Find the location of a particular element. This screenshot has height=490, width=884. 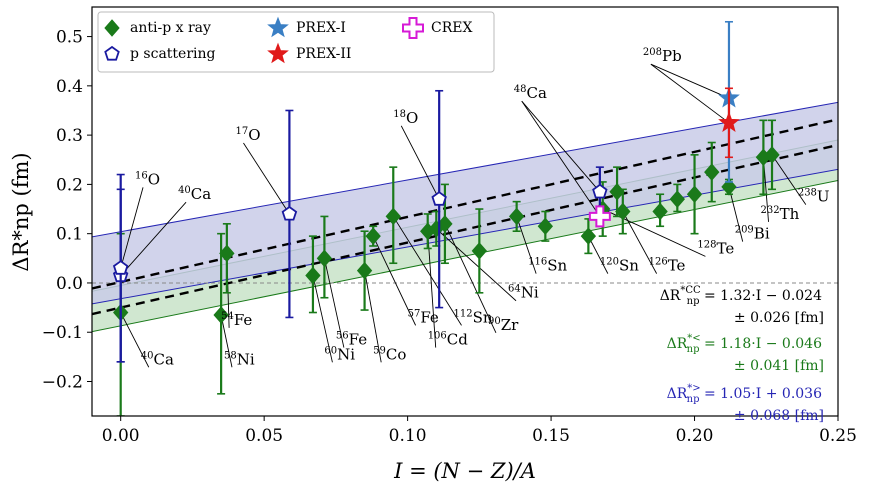

nucleus-label-0: 16O is located at coordinates (147, 179).